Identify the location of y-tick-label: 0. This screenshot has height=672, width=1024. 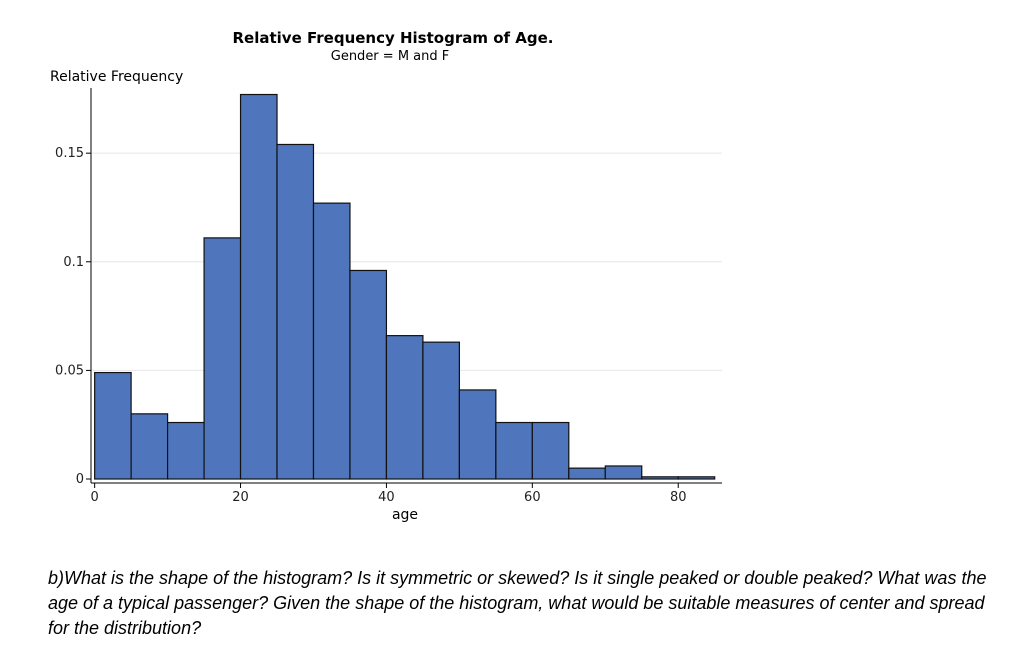
(80, 479).